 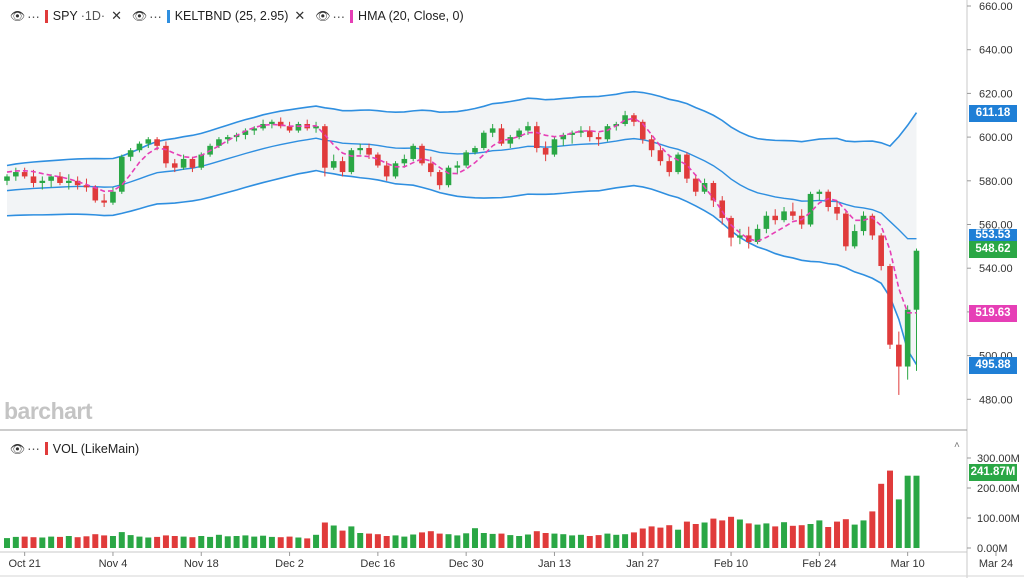 What do you see at coordinates (992, 549) in the screenshot?
I see `volume-axis-label: 0.00M` at bounding box center [992, 549].